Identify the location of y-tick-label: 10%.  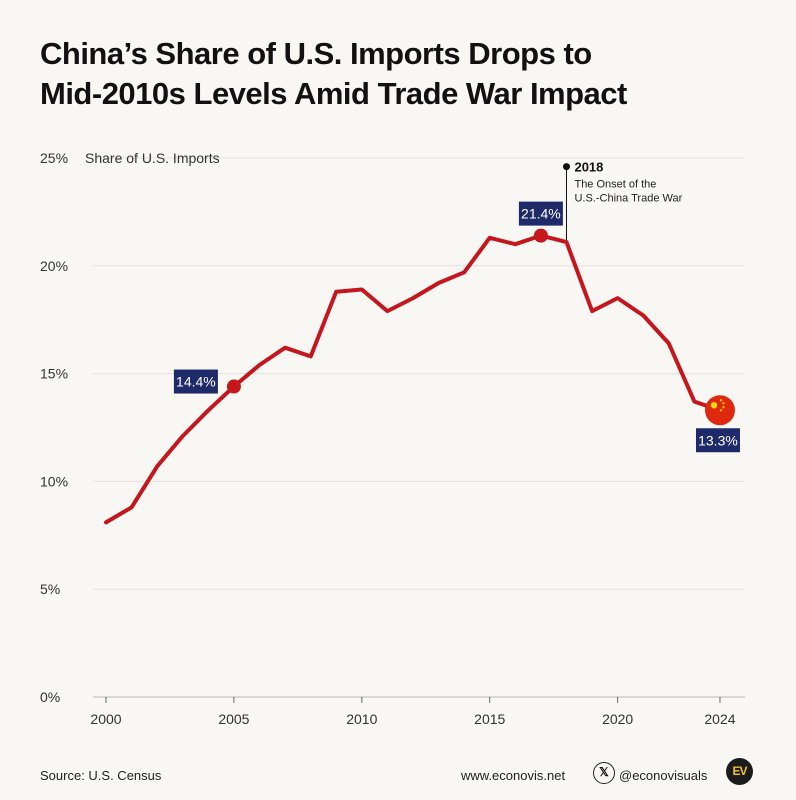
(54, 481).